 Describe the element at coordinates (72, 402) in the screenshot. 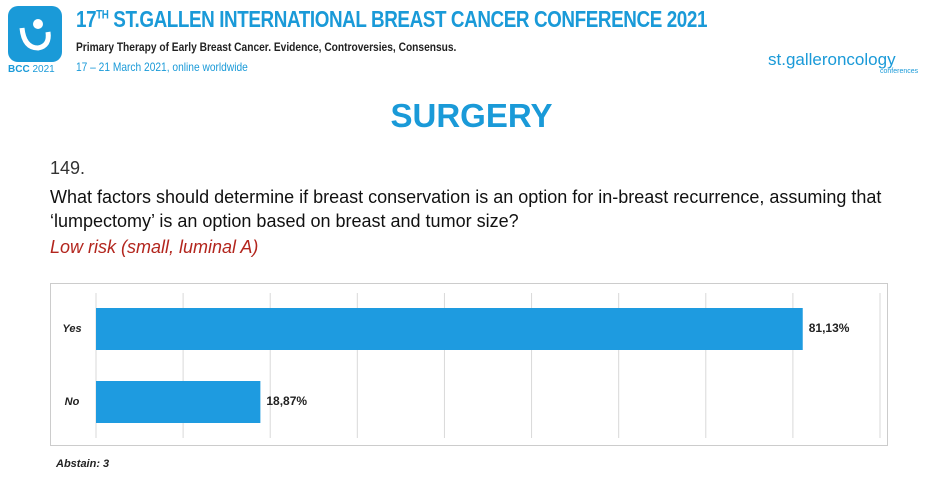

I see `category-label: No` at that location.